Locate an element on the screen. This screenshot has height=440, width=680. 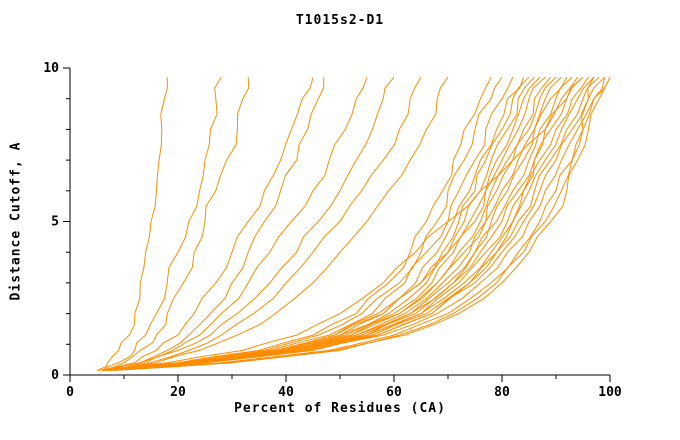
x-tick-label: 100 is located at coordinates (610, 392).